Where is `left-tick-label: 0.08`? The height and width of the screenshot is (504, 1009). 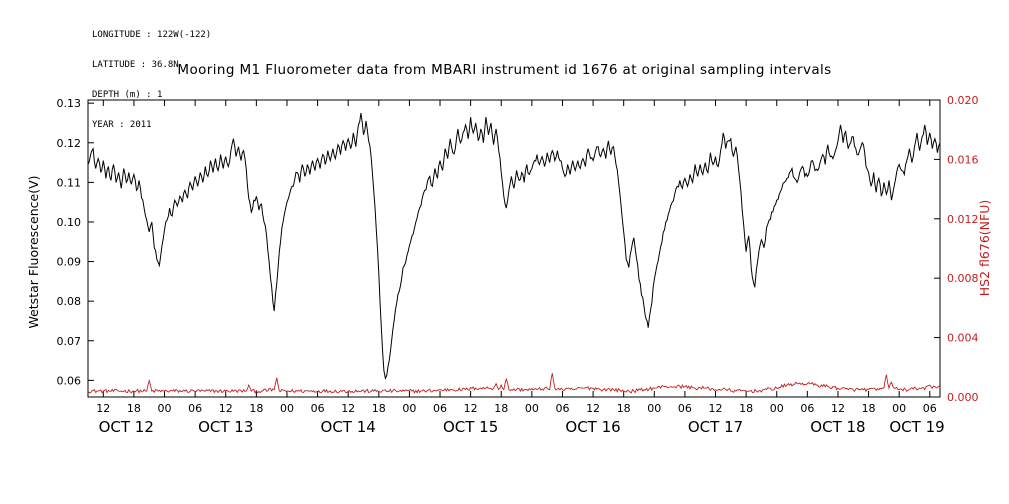 left-tick-label: 0.08 is located at coordinates (69, 301).